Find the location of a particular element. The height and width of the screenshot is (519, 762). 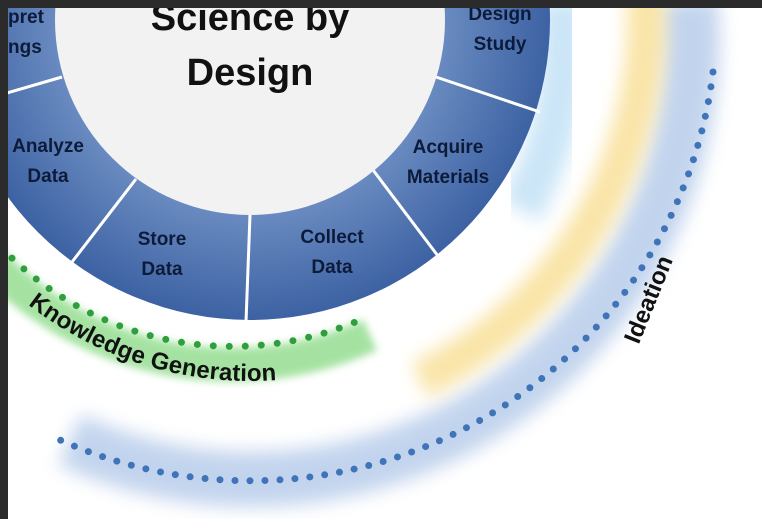

segment-label: Design is located at coordinates (499, 14).